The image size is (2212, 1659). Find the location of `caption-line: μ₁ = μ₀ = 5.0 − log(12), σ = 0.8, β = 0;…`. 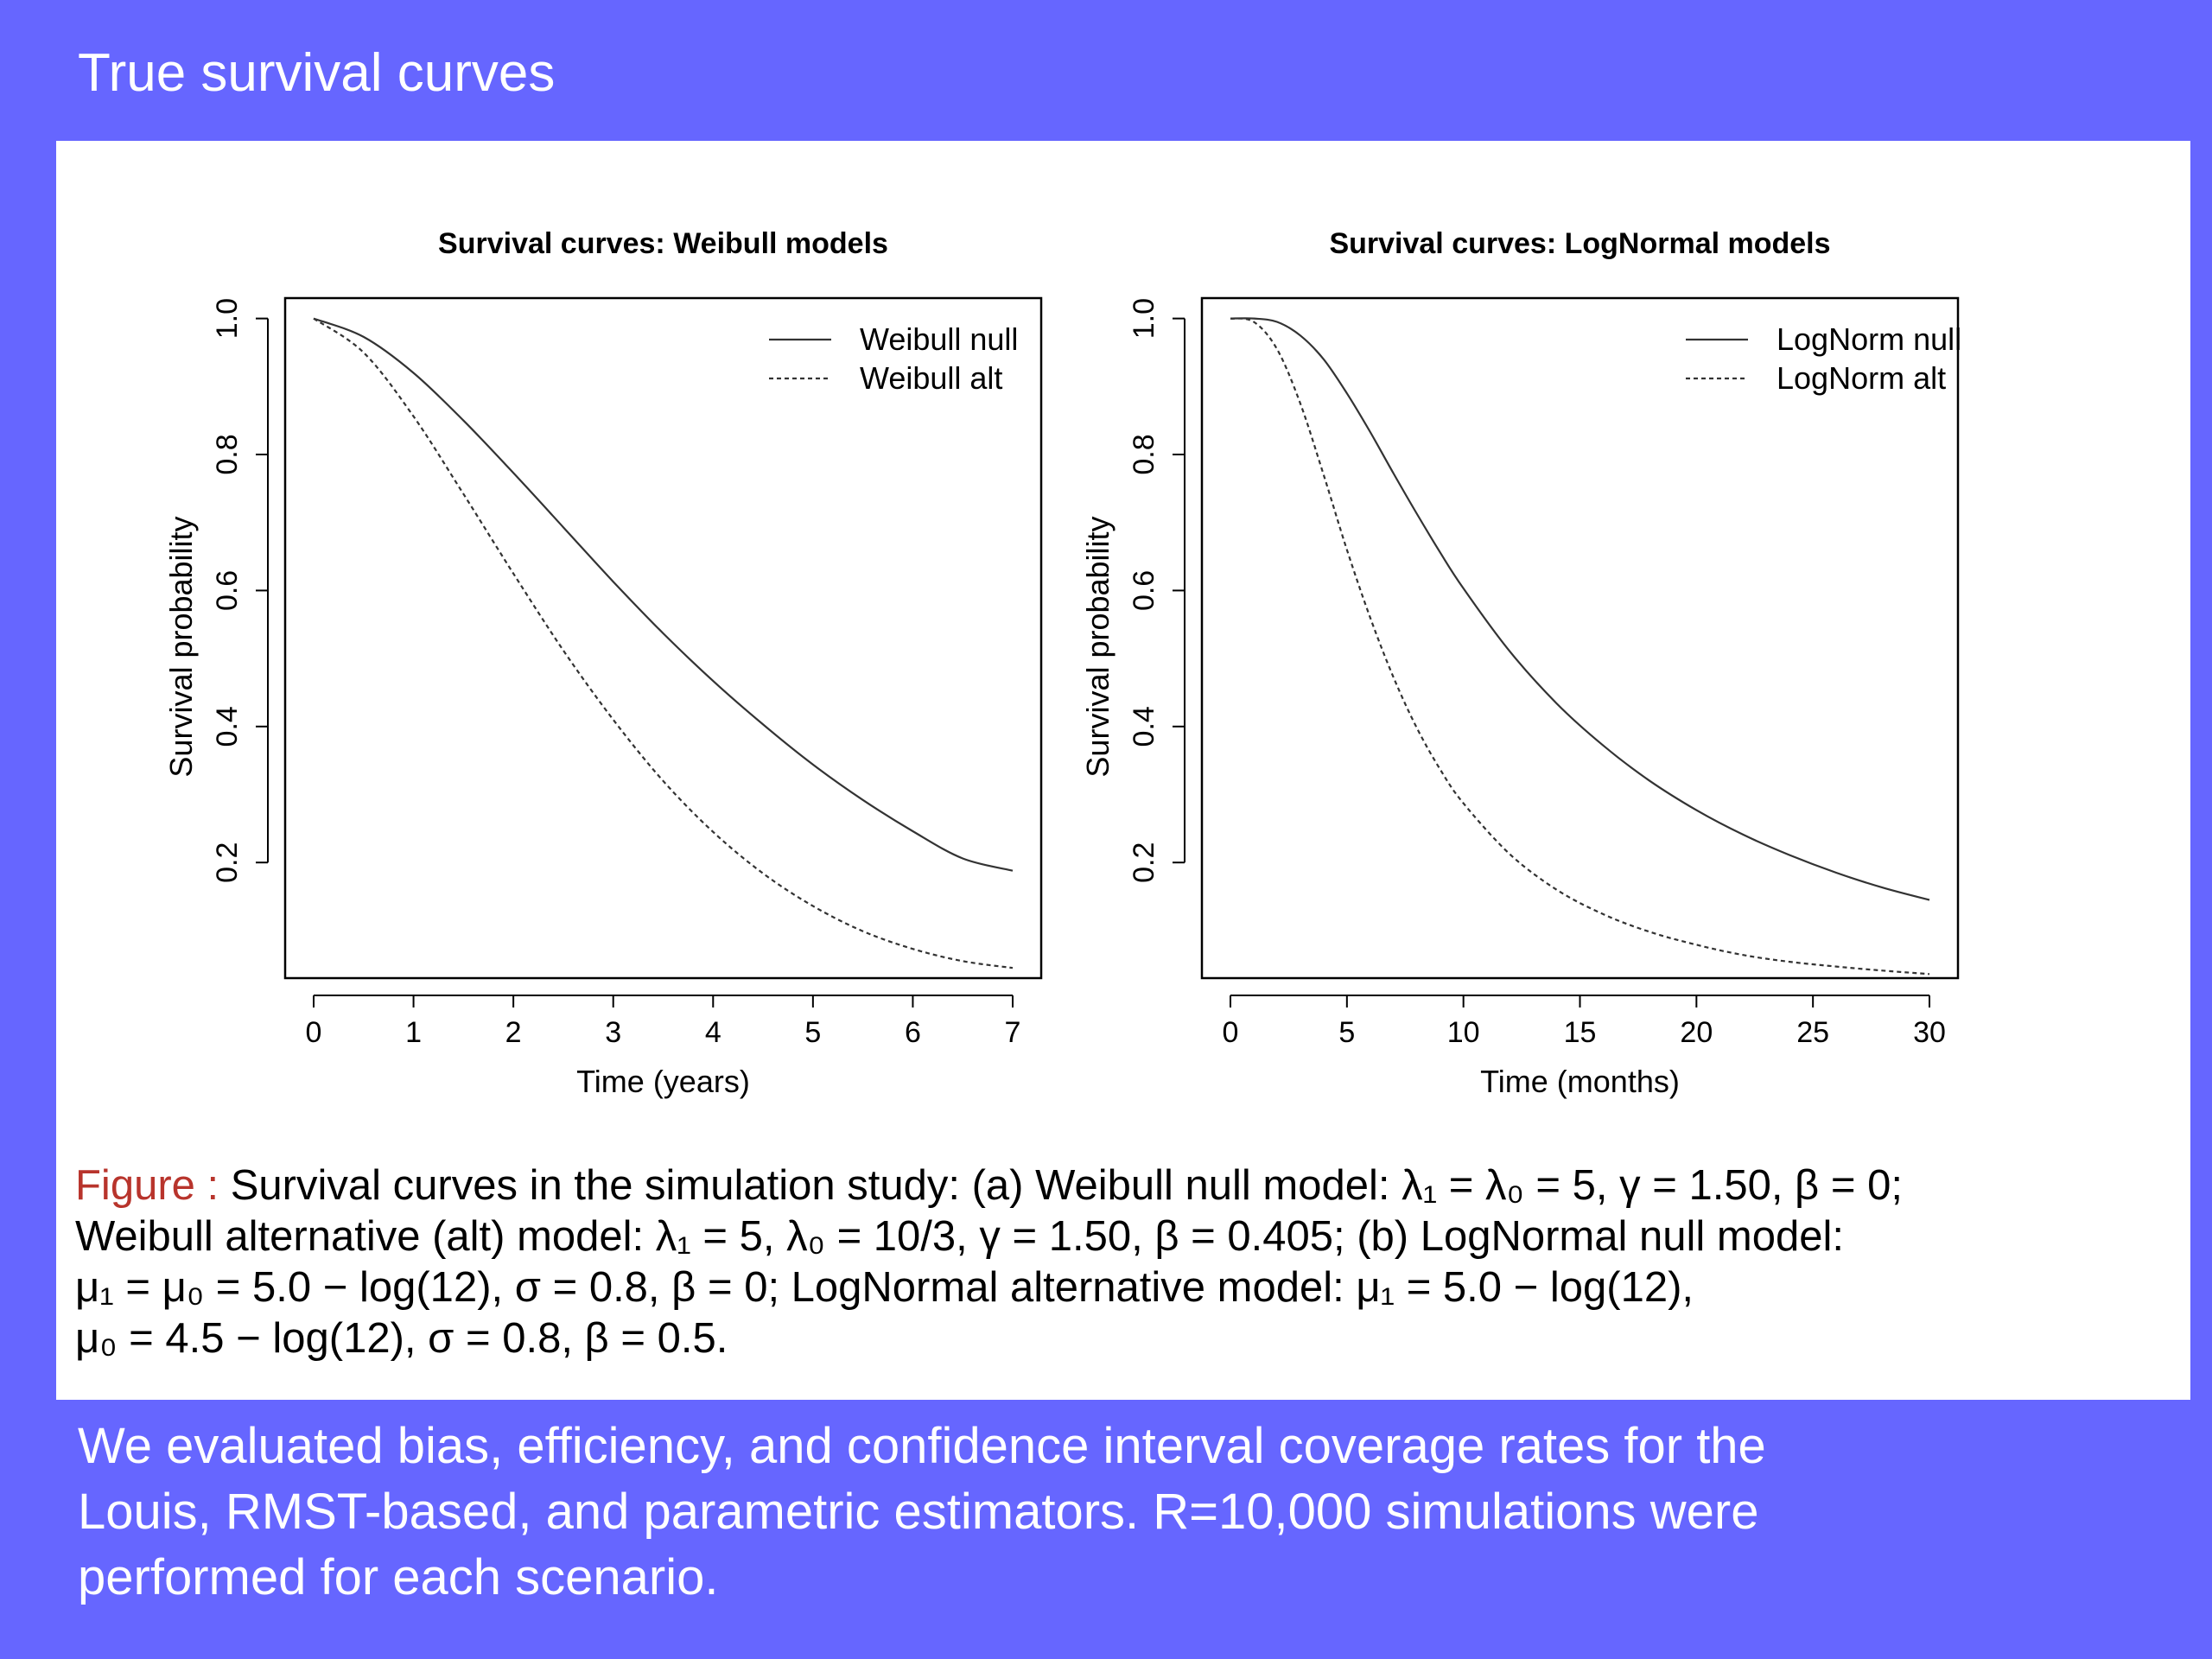

caption-line: μ₁ = μ₀ = 5.0 − log(12), σ = 0.8, β = 0;… is located at coordinates (884, 1287).